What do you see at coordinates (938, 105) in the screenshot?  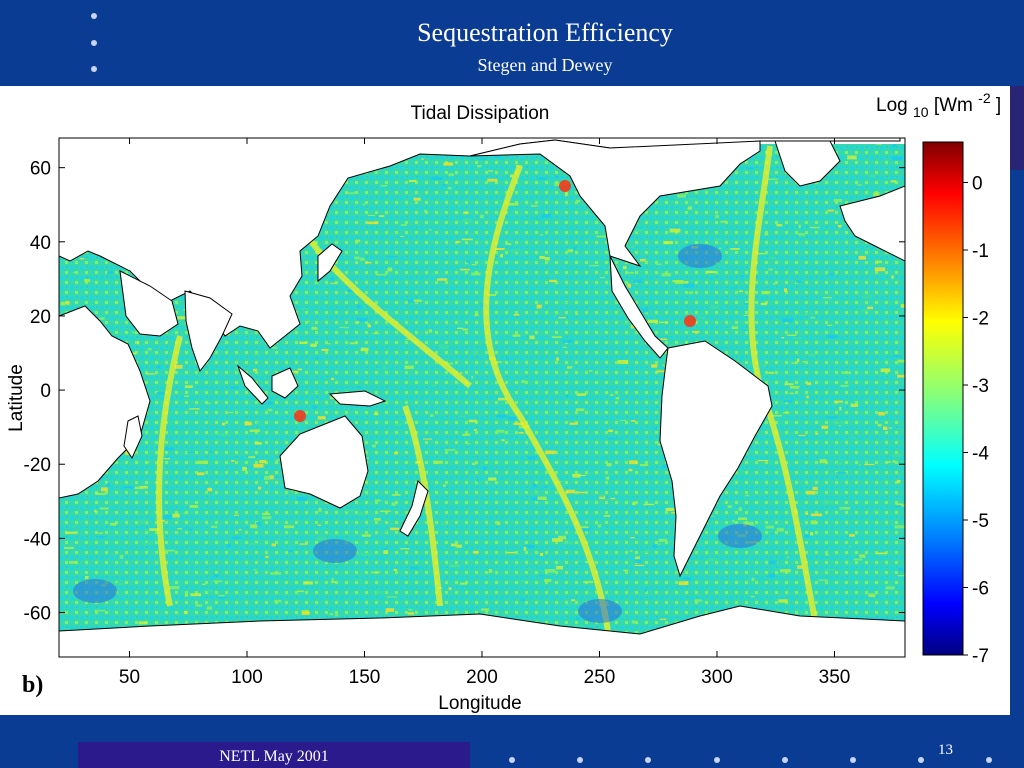 I see `colorbar-label: Log 10 [Wm -2 ]` at bounding box center [938, 105].